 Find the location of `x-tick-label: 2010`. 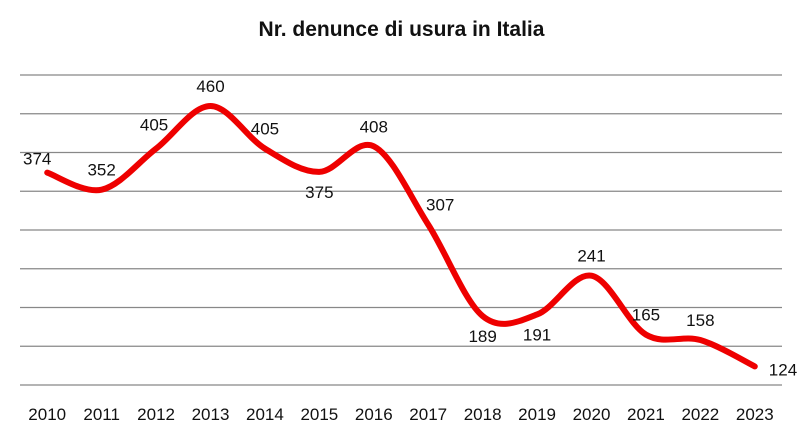

x-tick-label: 2010 is located at coordinates (47, 414).